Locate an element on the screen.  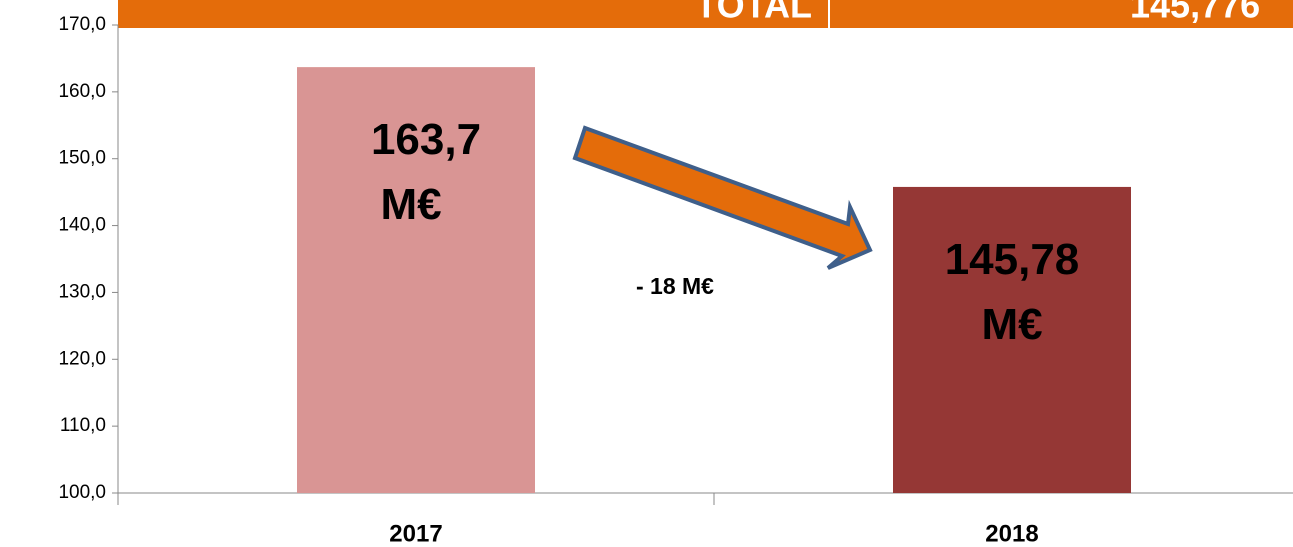
value-label: 163,7 M€ is located at coordinates (426, 172).